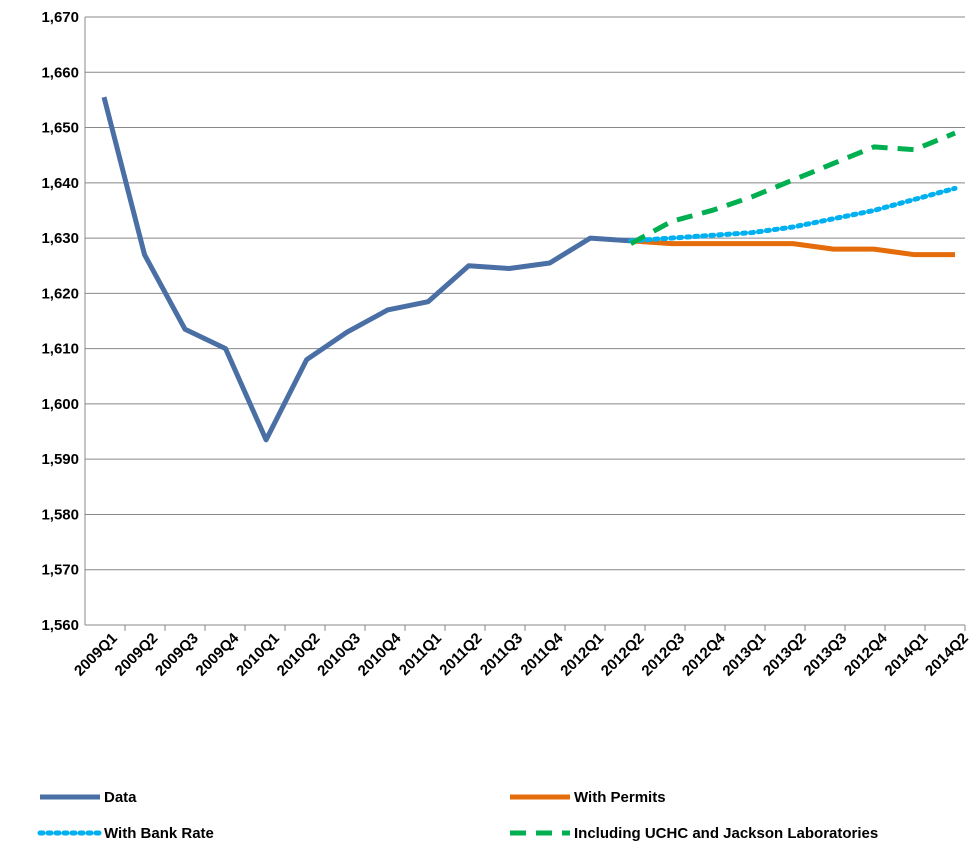 This screenshot has height=851, width=970. Describe the element at coordinates (460, 654) in the screenshot. I see `x-tick-label: 2011Q2` at that location.